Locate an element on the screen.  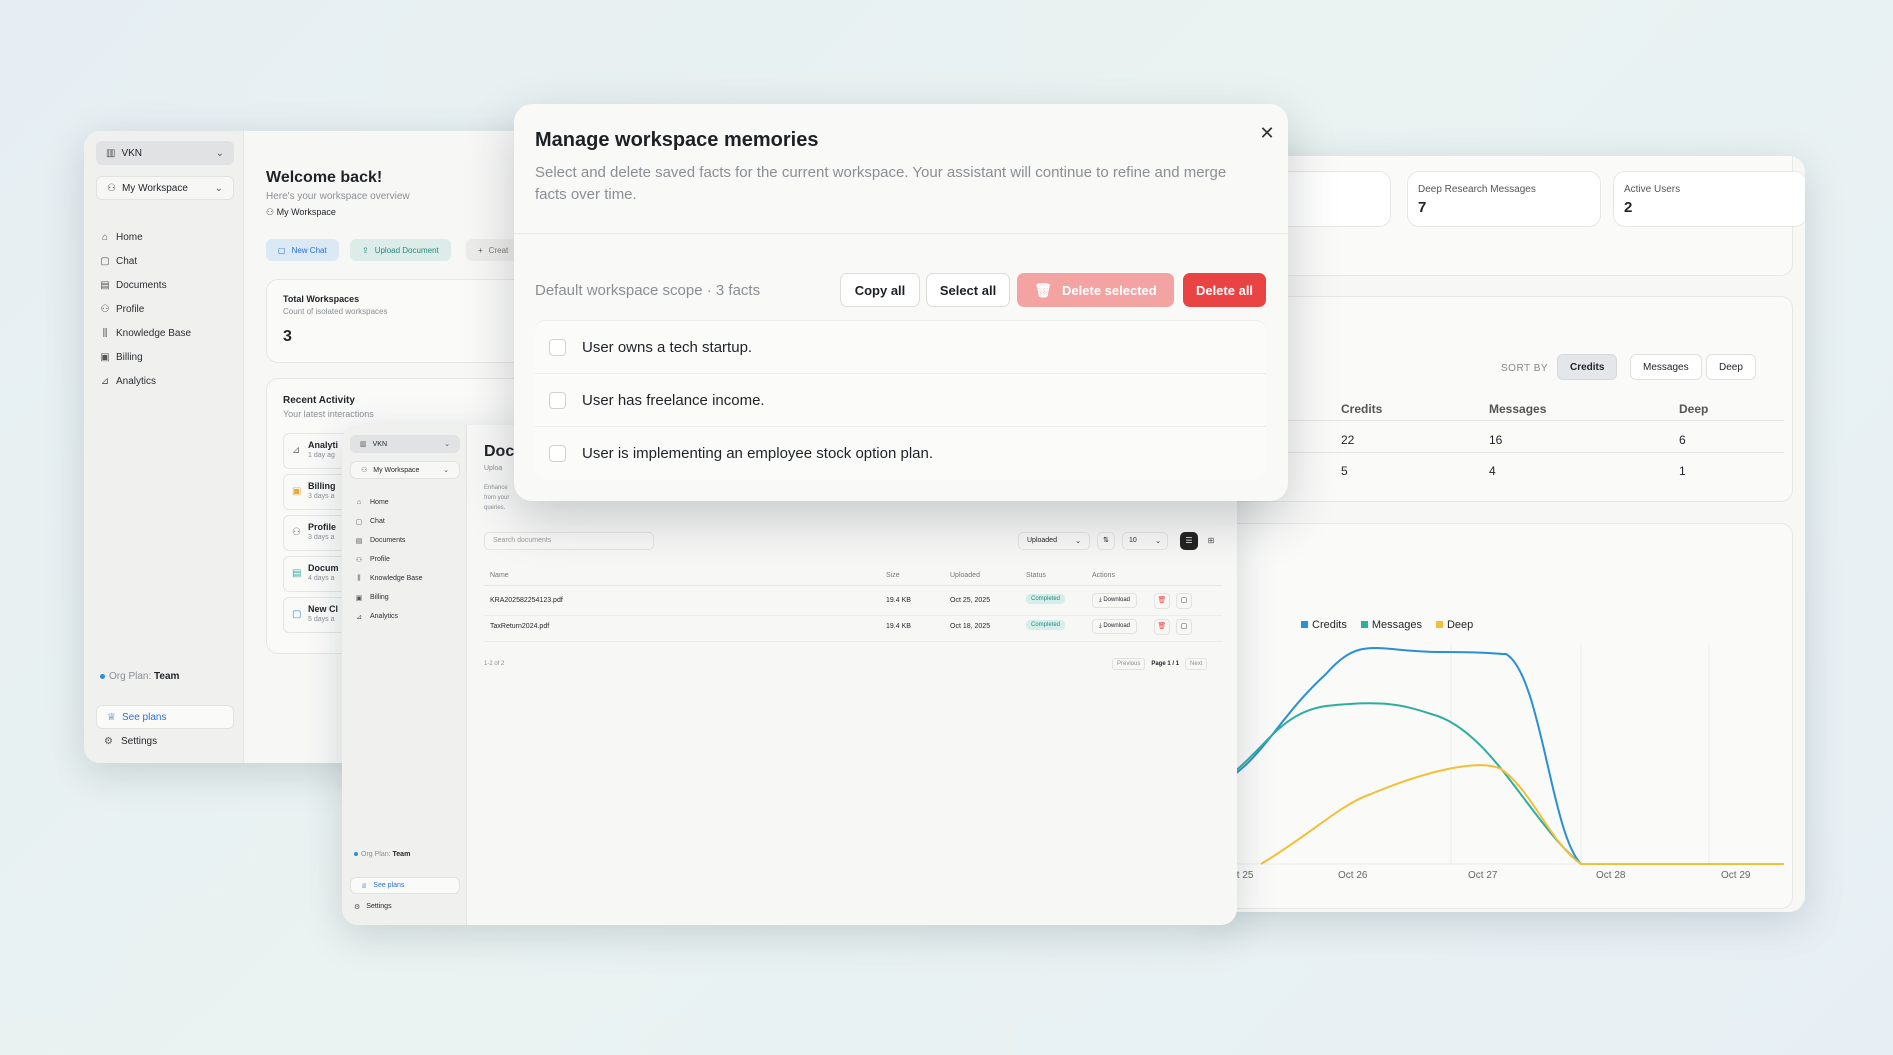
upload-document-button: ⇪ Upload Document is located at coordinates (400, 250).